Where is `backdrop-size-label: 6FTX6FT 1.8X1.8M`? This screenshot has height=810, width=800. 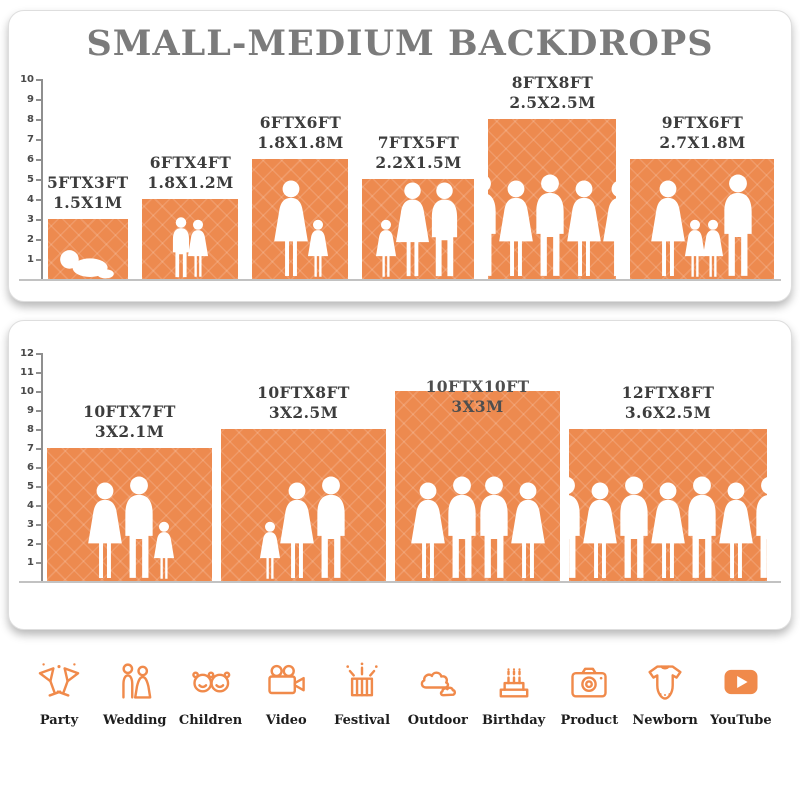 backdrop-size-label: 6FTX6FT 1.8X1.8M is located at coordinates (300, 133).